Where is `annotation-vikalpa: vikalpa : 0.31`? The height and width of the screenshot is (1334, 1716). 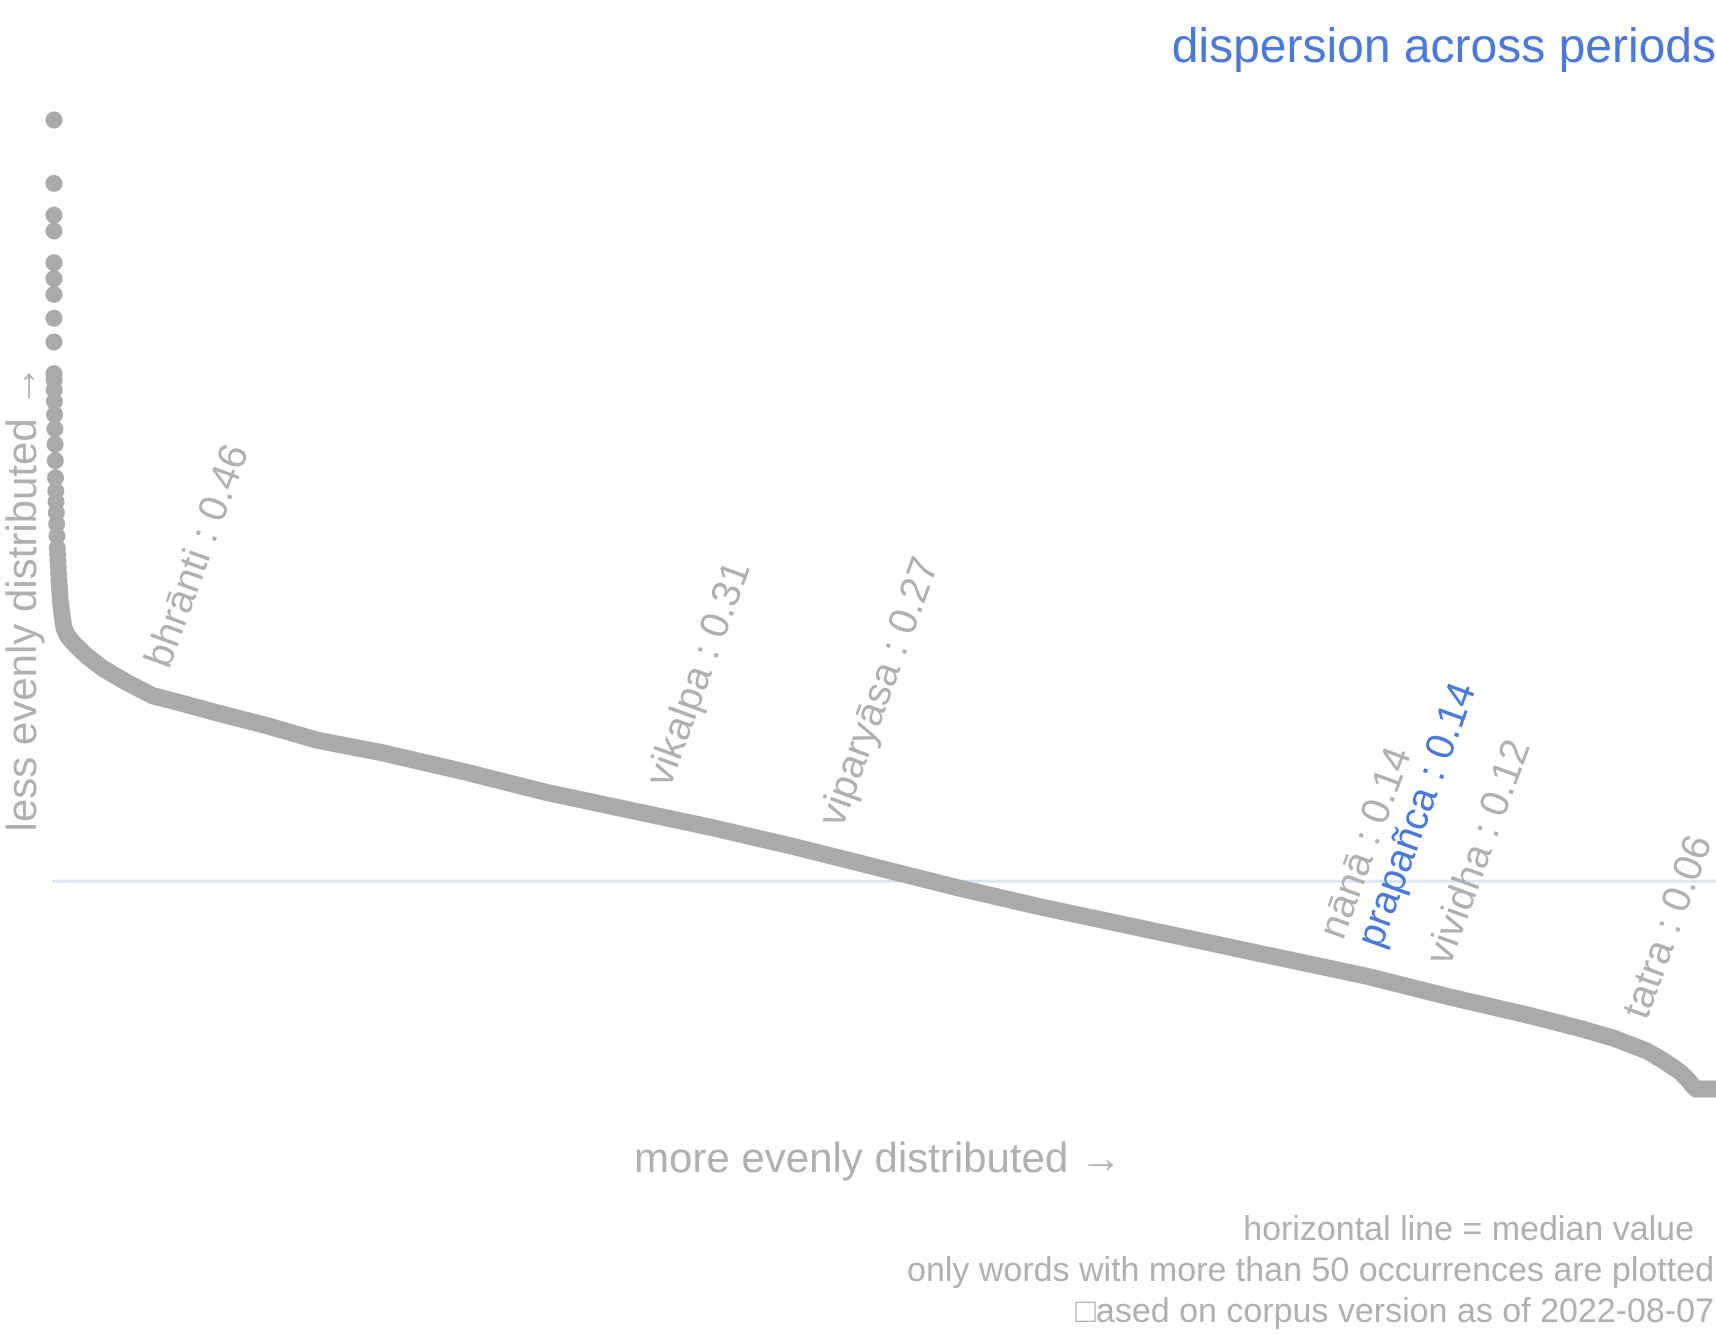 annotation-vikalpa: vikalpa : 0.31 is located at coordinates (698, 673).